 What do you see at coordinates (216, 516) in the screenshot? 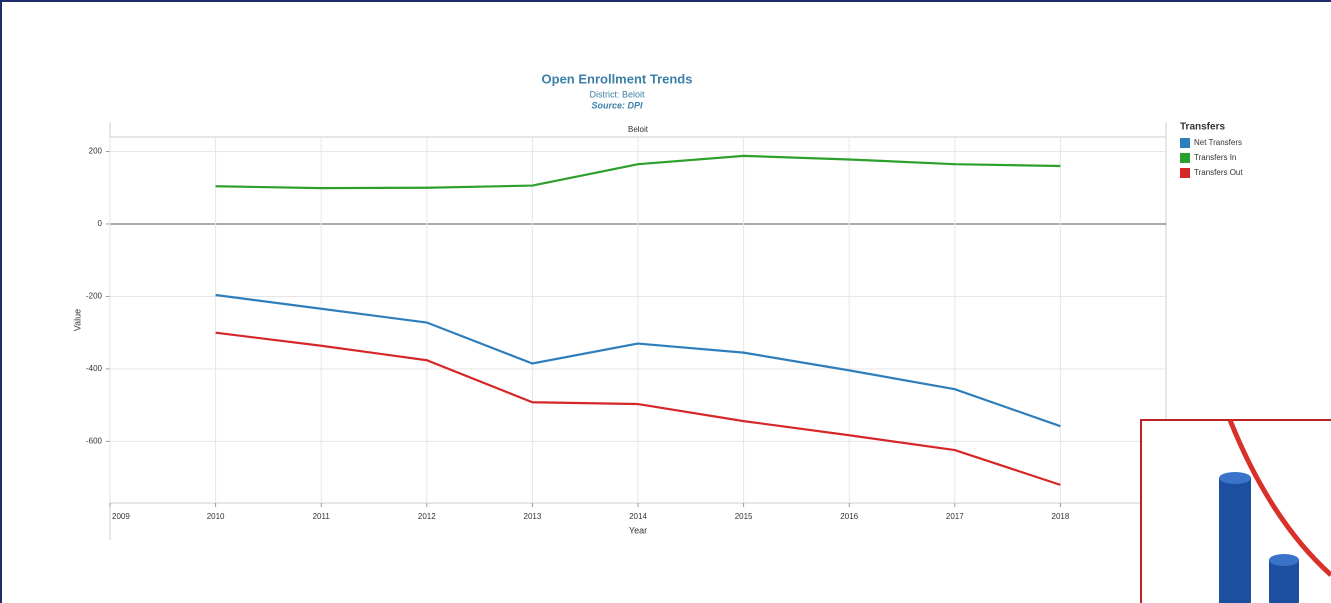
I see `x-tick-label: 2010` at bounding box center [216, 516].